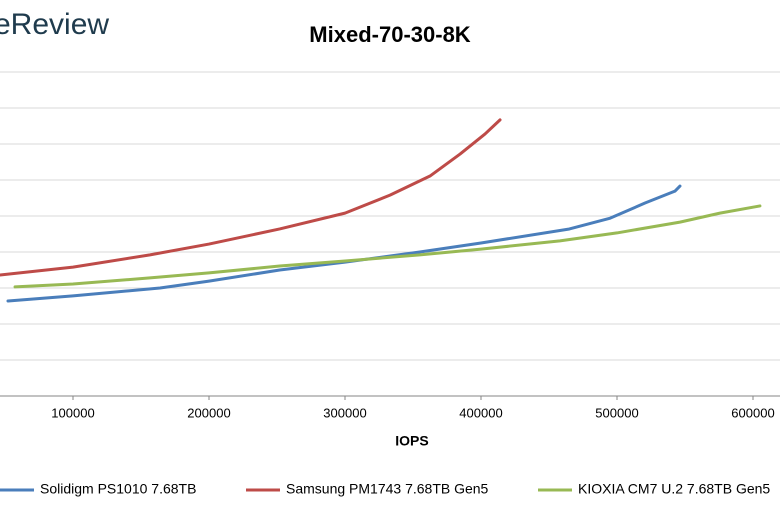 This screenshot has height=516, width=780. What do you see at coordinates (72, 412) in the screenshot?
I see `x-tick-label: 100000` at bounding box center [72, 412].